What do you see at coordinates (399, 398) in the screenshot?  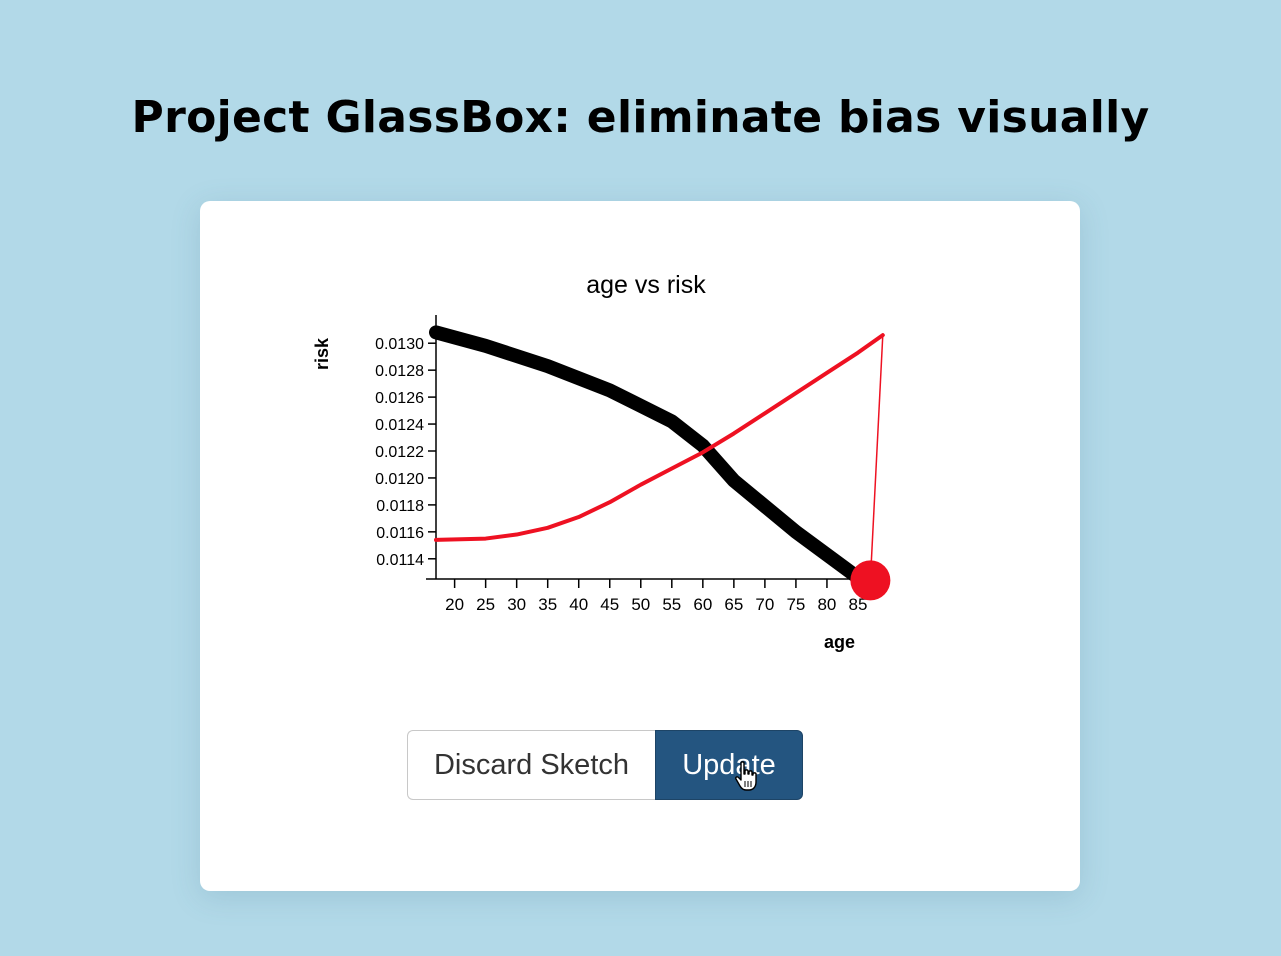 I see `y-tick-label: 0.0126` at bounding box center [399, 398].